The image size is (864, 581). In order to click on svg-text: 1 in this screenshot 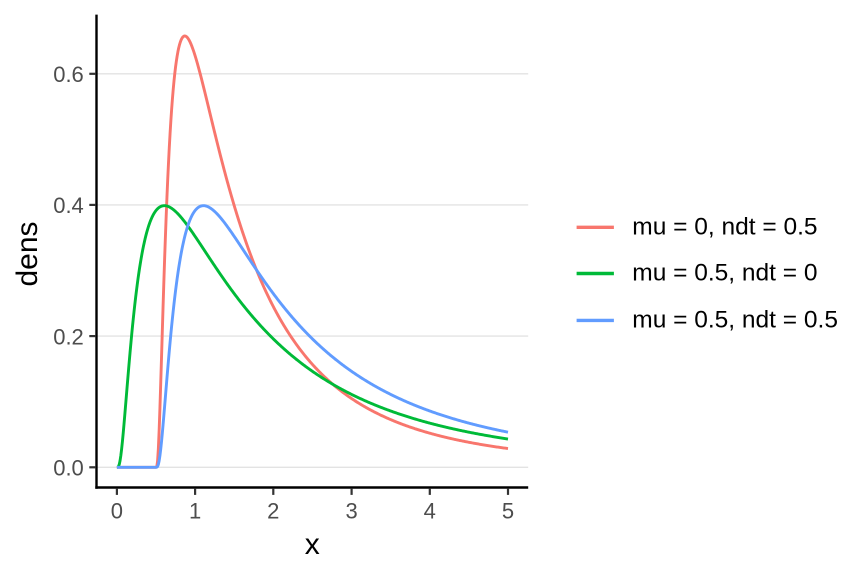, I will do `click(195, 510)`.